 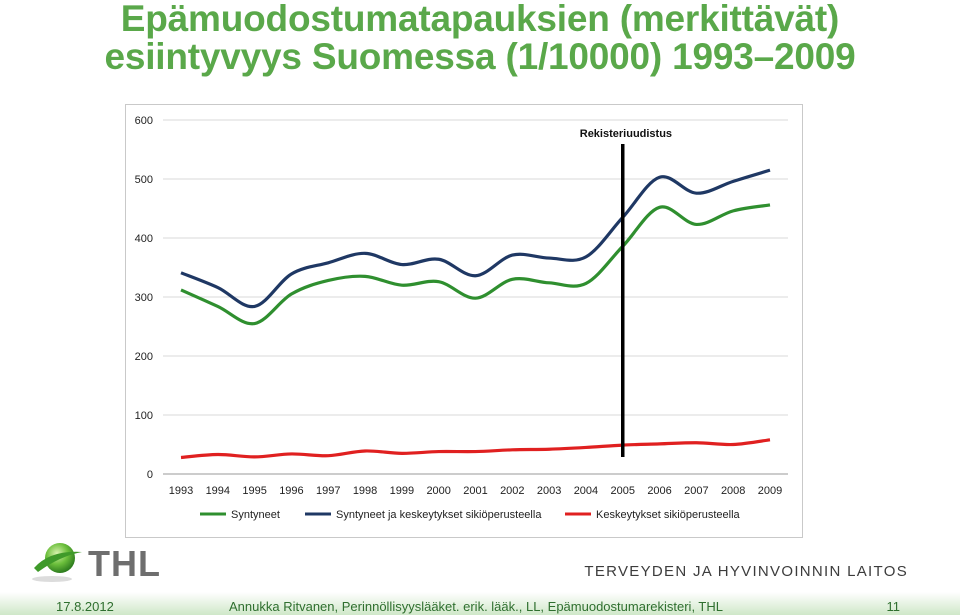 I want to click on x-tick-label: 1994, so click(x=218, y=491).